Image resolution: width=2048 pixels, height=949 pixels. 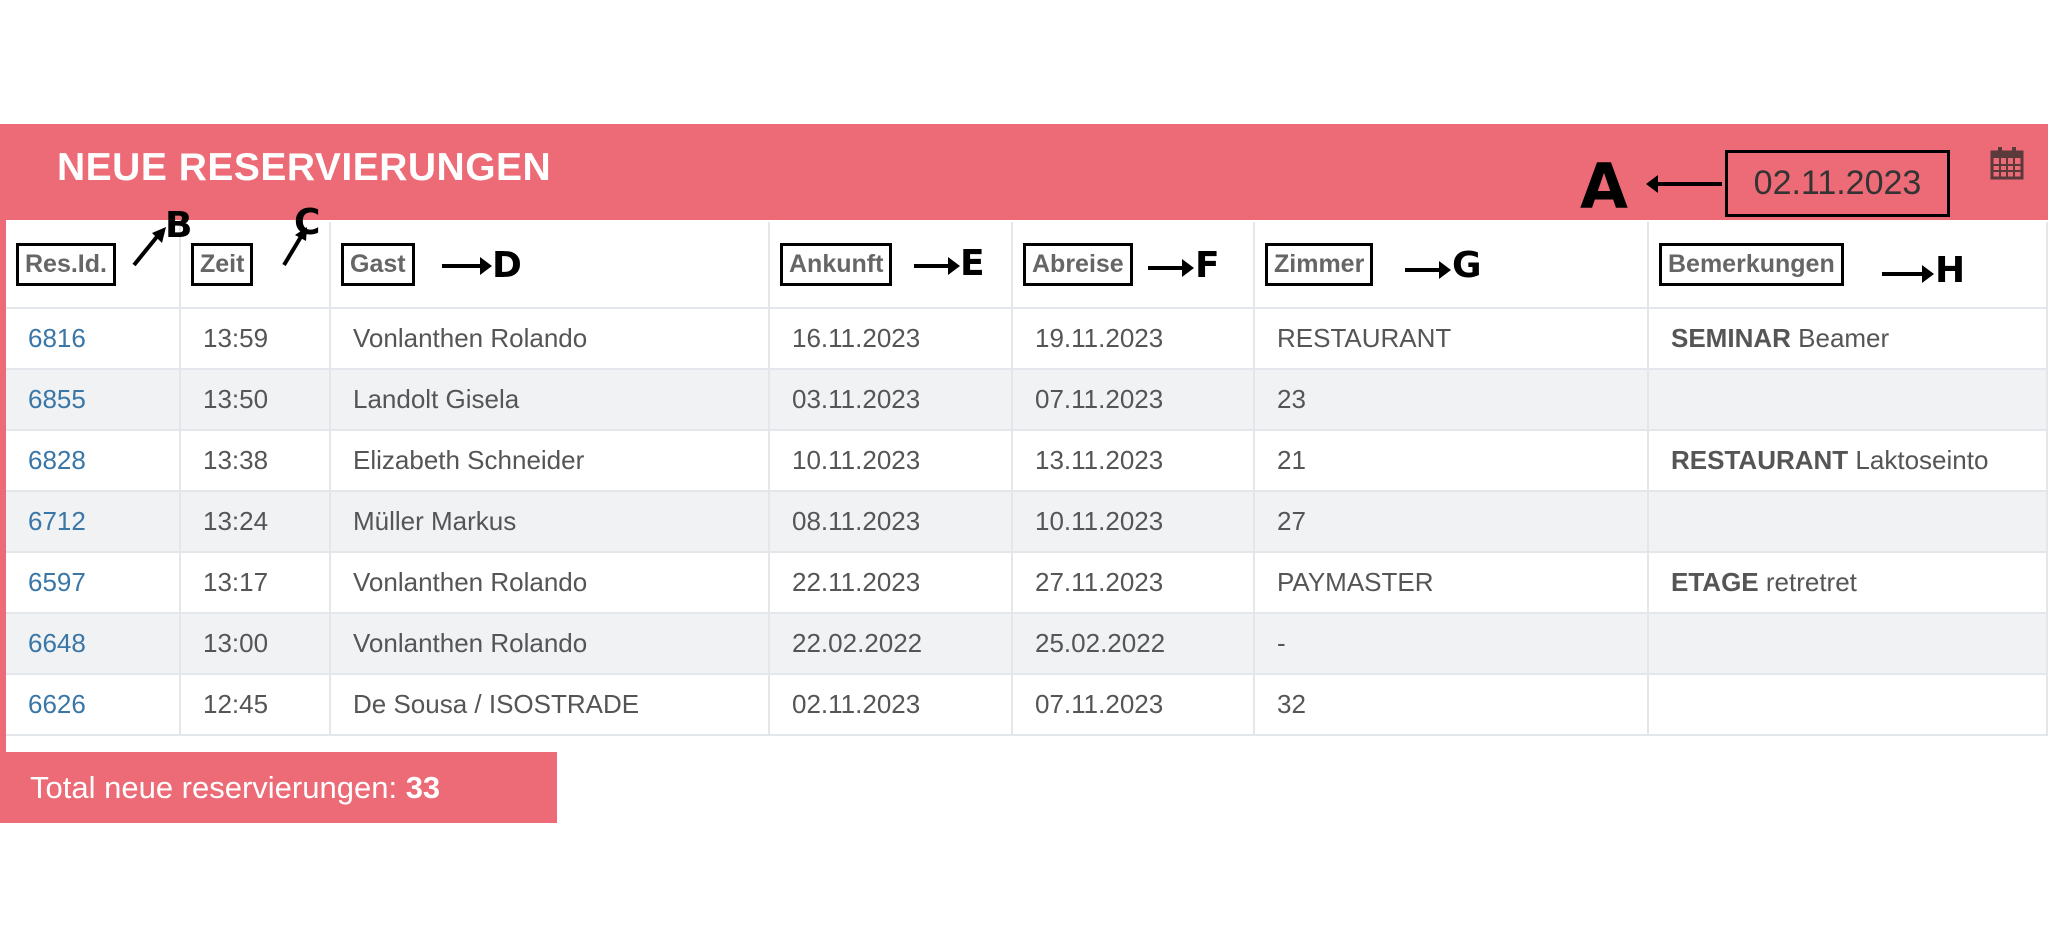 I want to click on annotation-h: H, so click(x=1950, y=270).